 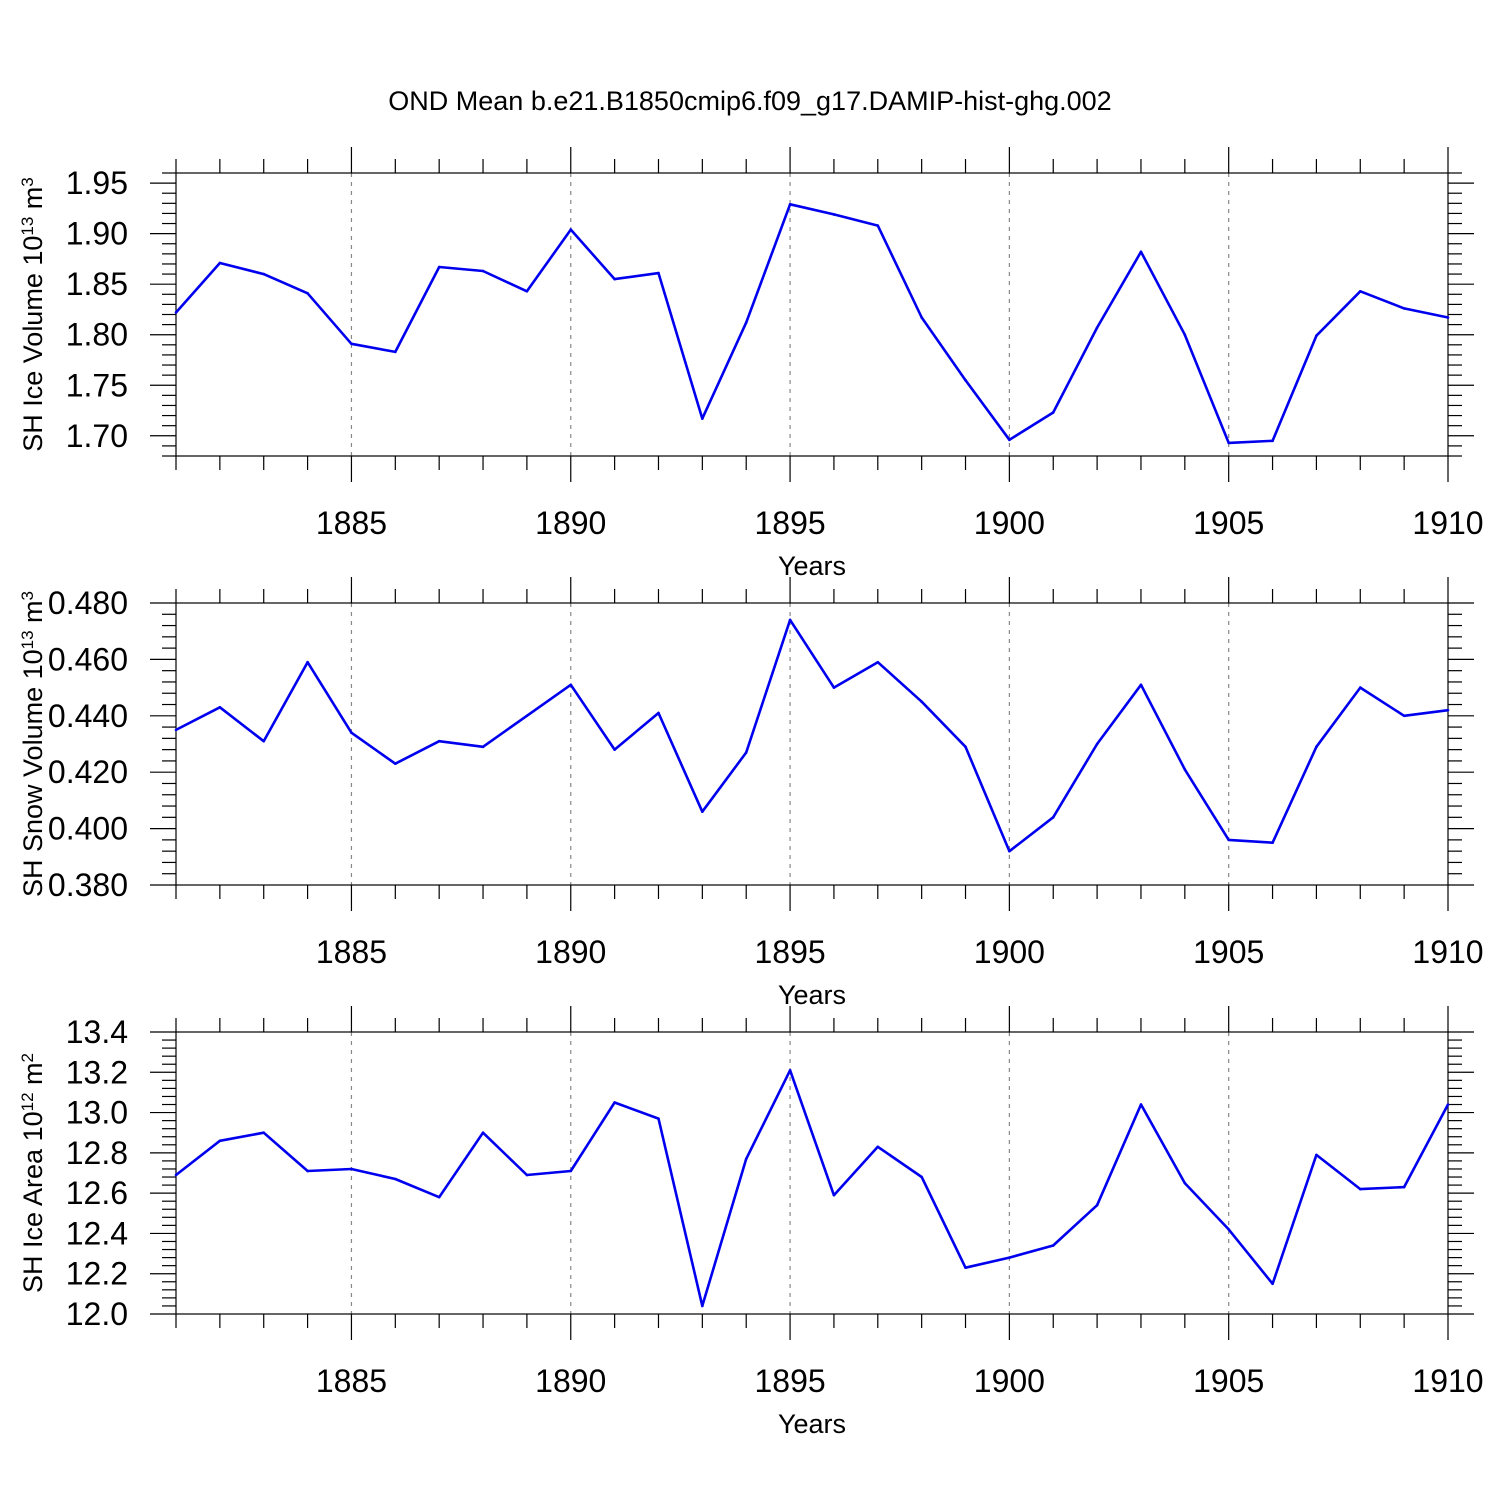 I want to click on y-axis-label: SH Snow Volume 1013 m3, so click(x=33, y=744).